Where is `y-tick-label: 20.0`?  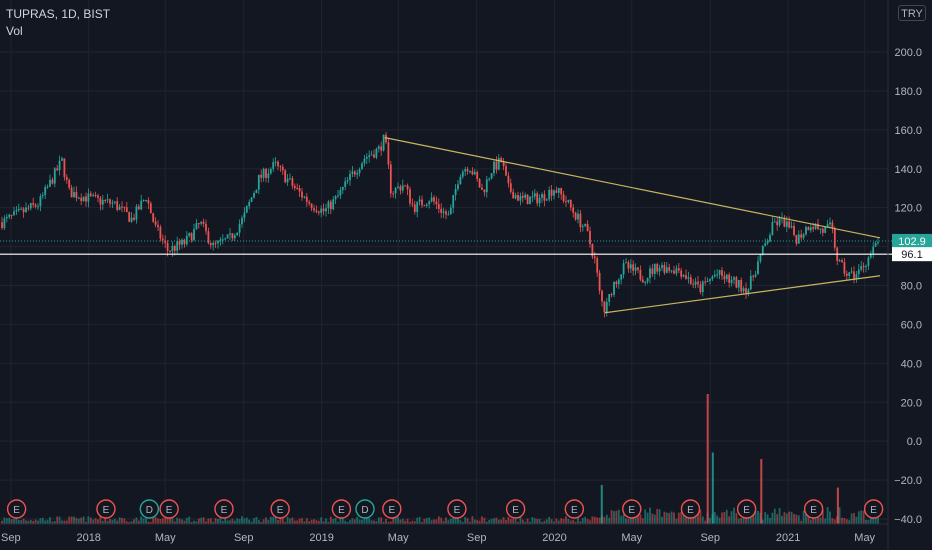
y-tick-label: 20.0 is located at coordinates (911, 403).